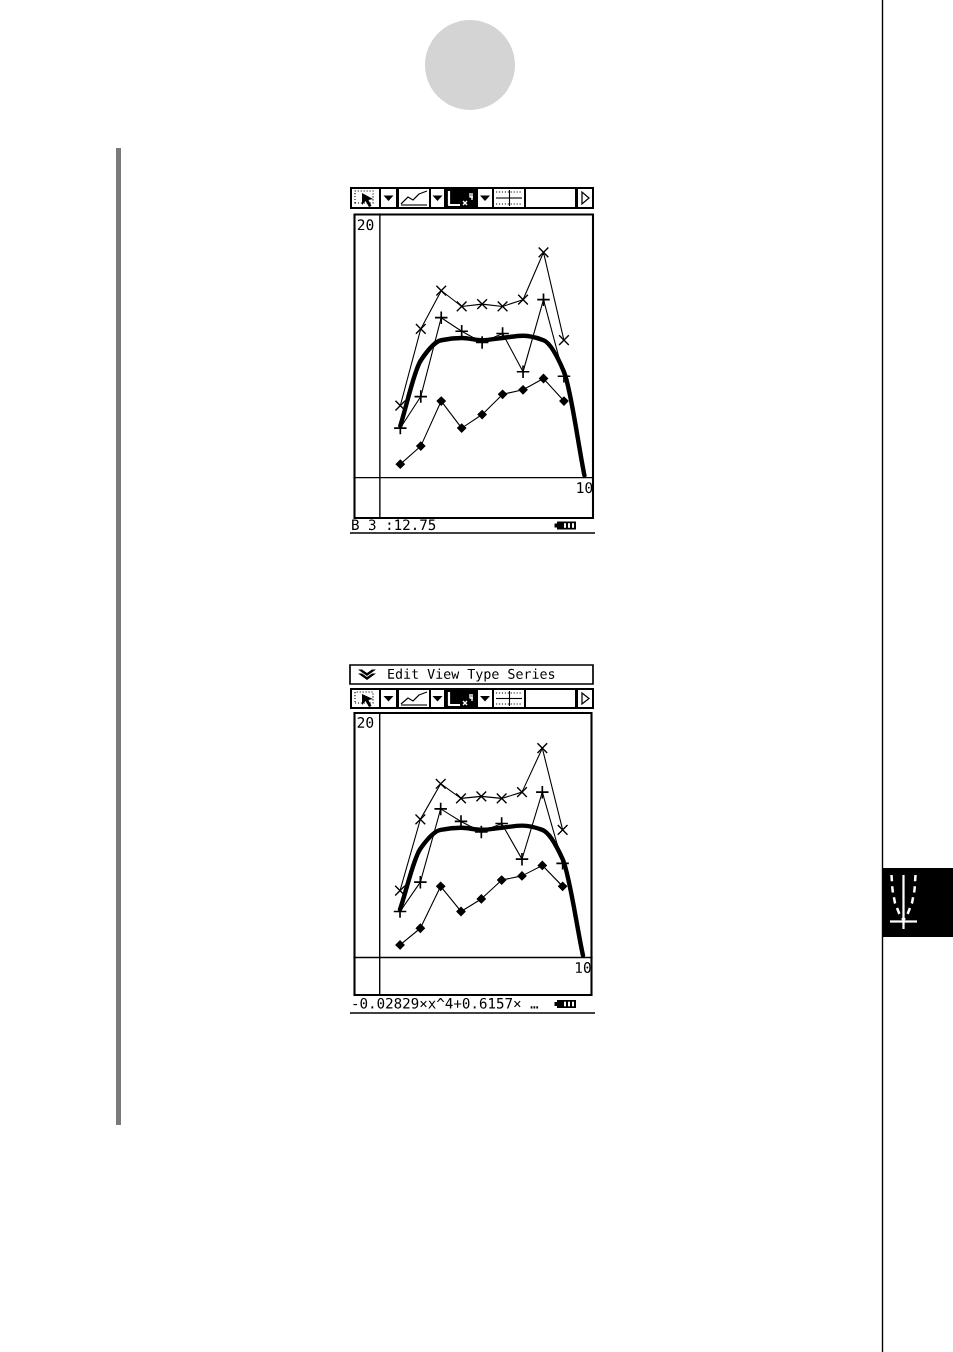 Image resolution: width=953 pixels, height=1352 pixels. What do you see at coordinates (471, 675) in the screenshot?
I see `text: Edit View Type Series` at bounding box center [471, 675].